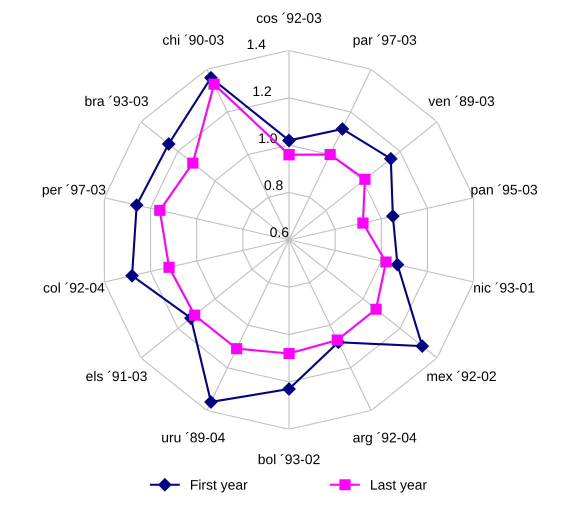 Image resolution: width=578 pixels, height=505 pixels. I want to click on spoke-label: ven ´89-03, so click(461, 101).